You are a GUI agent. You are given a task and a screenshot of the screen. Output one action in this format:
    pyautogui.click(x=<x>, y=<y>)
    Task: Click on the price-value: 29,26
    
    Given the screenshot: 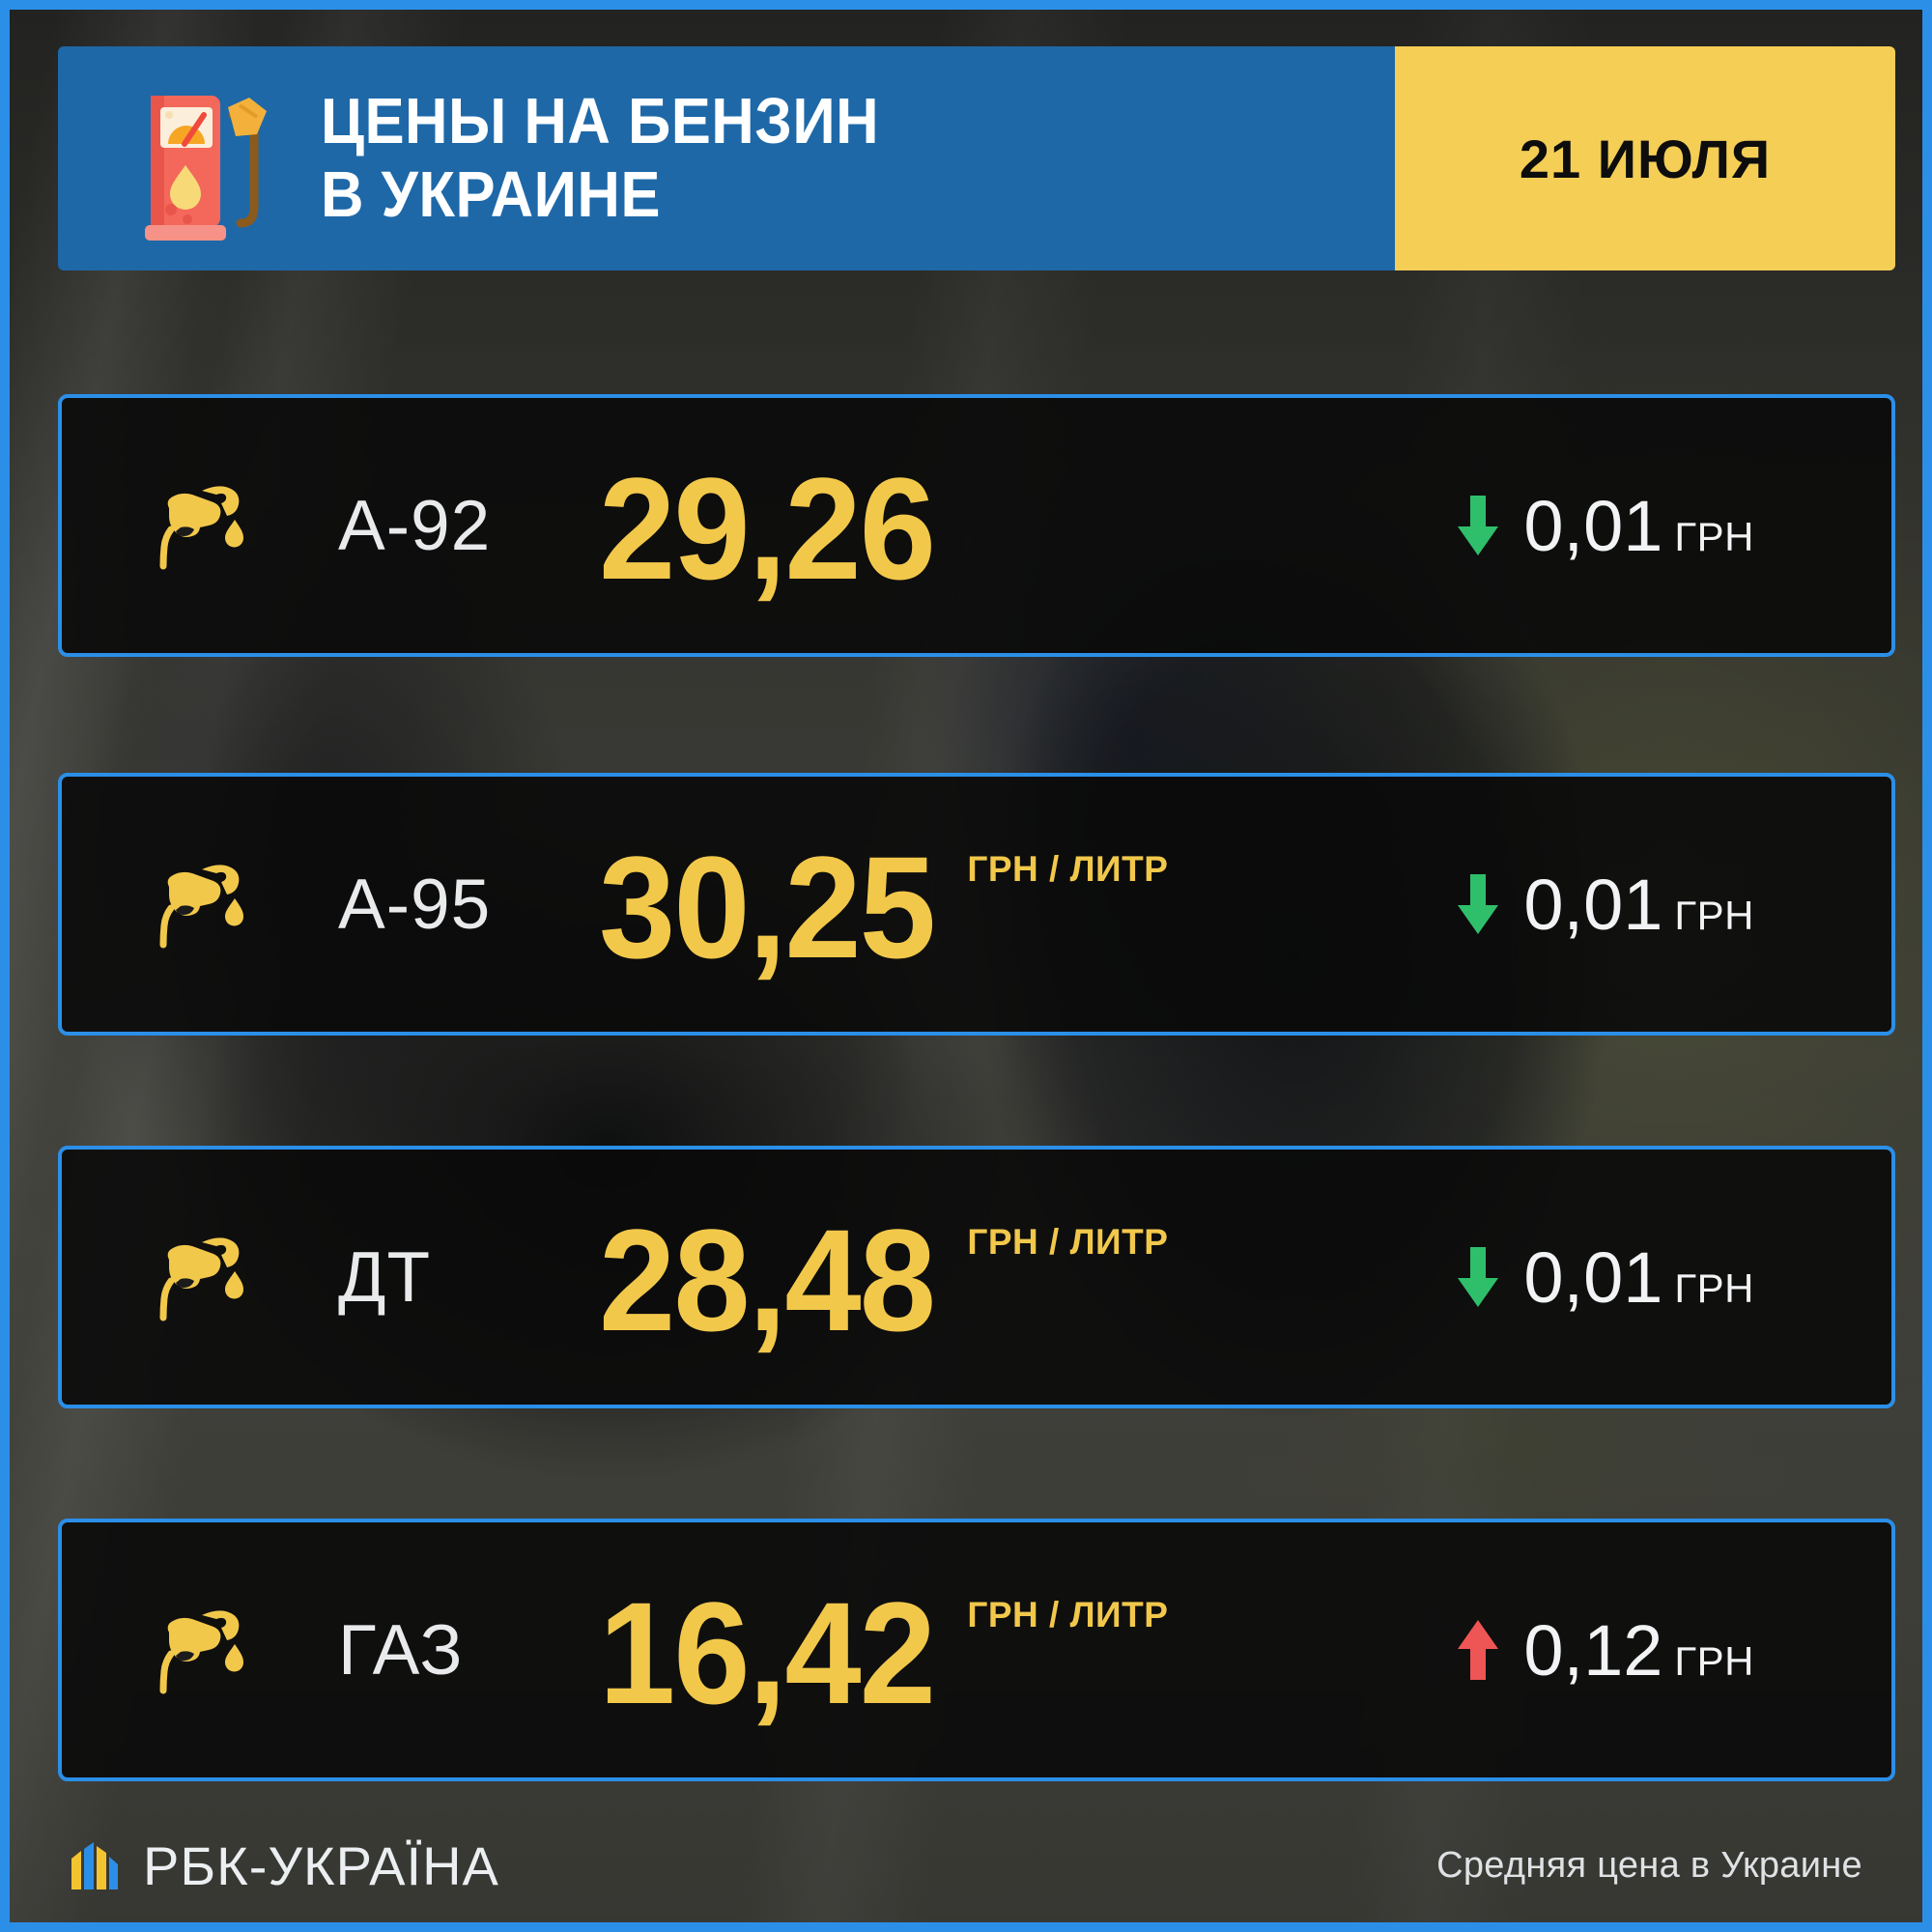 What is the action you would take?
    pyautogui.click(x=767, y=528)
    